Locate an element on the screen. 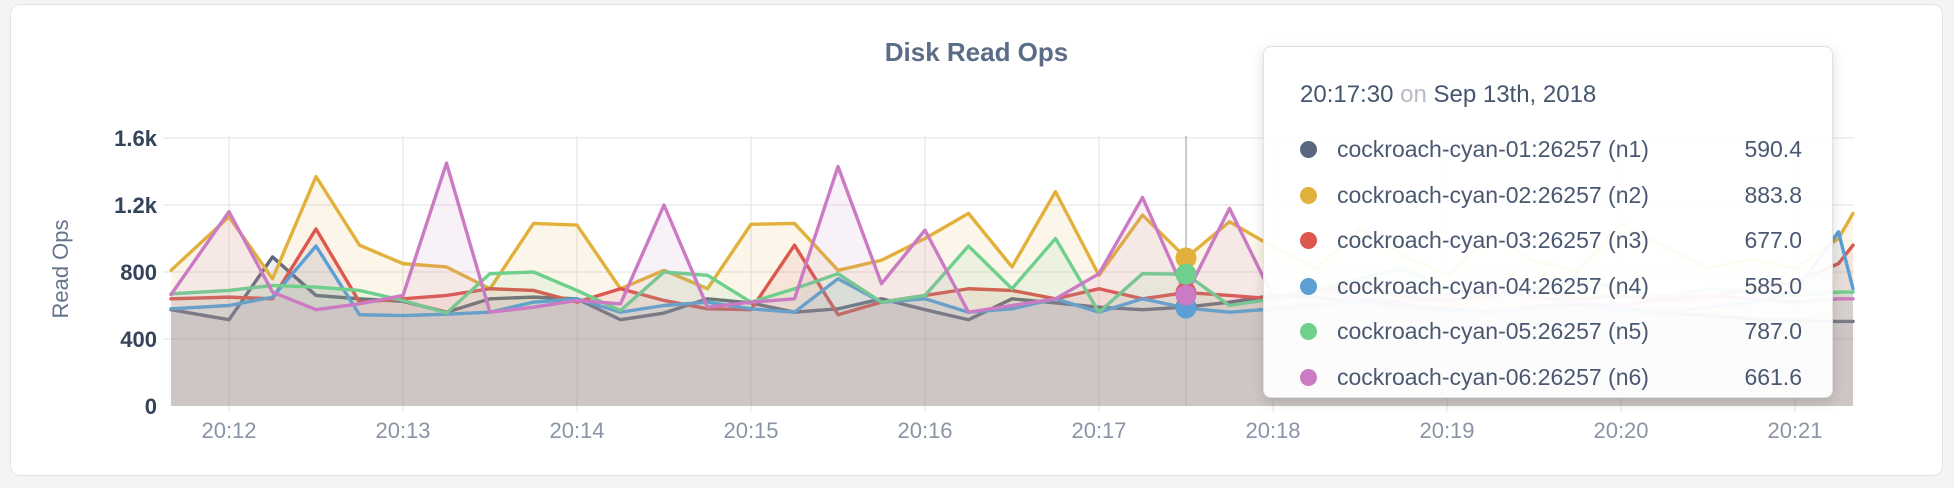 The height and width of the screenshot is (488, 1954). x-tick-label: 20:15 is located at coordinates (750, 430).